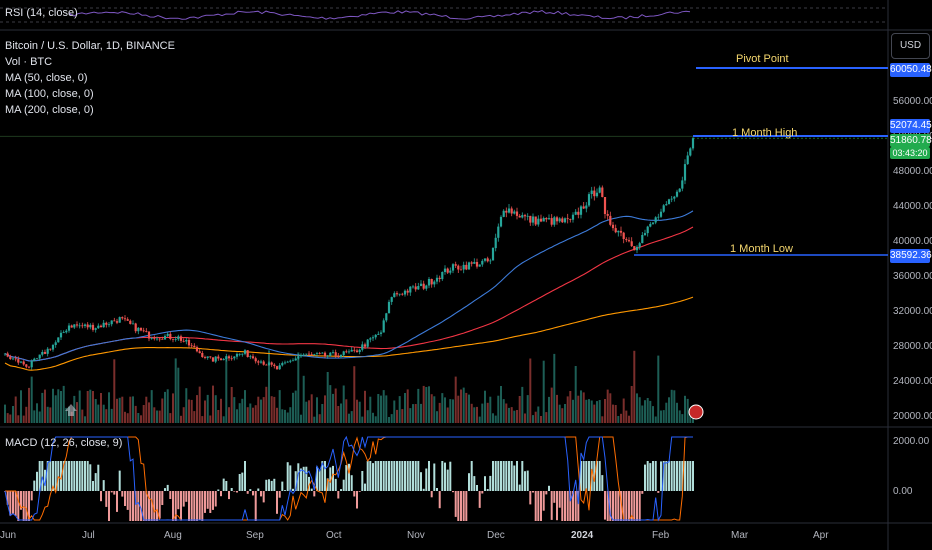 This screenshot has width=932, height=550. What do you see at coordinates (64, 443) in the screenshot?
I see `macd-title: MACD (12, 26, close, 9)` at bounding box center [64, 443].